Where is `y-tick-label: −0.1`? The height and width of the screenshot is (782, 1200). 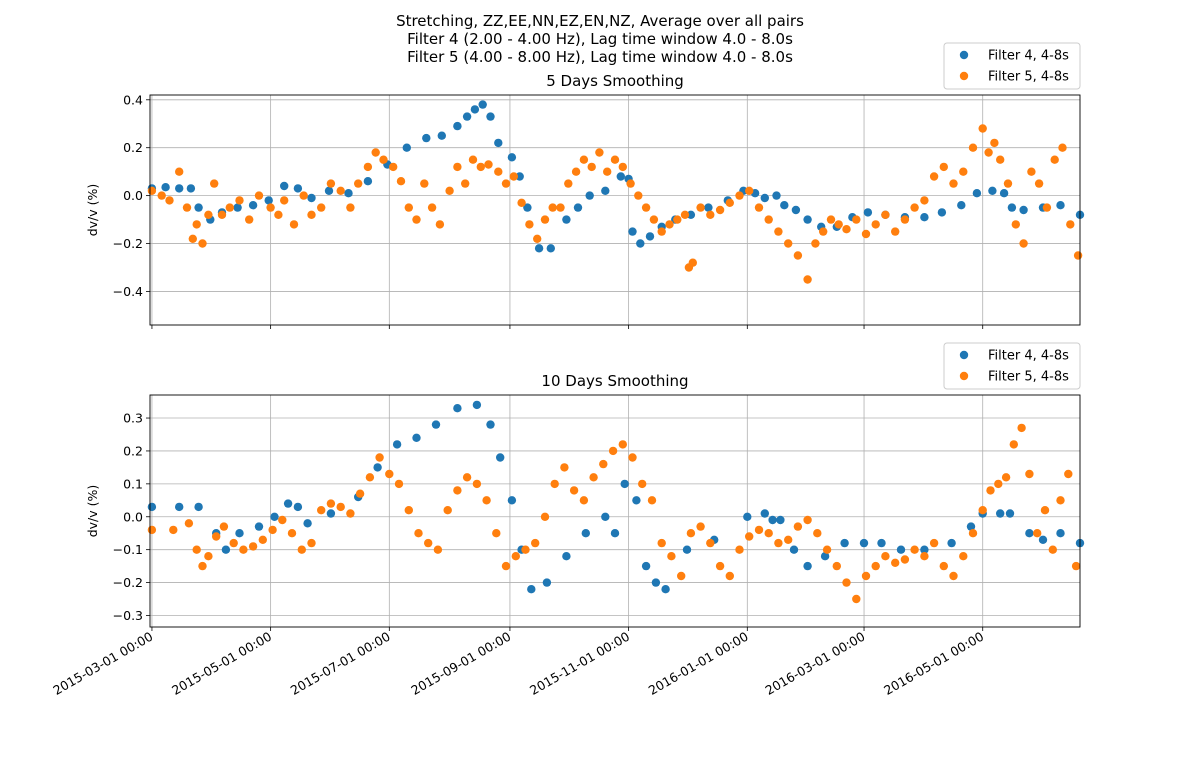 y-tick-label: −0.1 is located at coordinates (128, 549).